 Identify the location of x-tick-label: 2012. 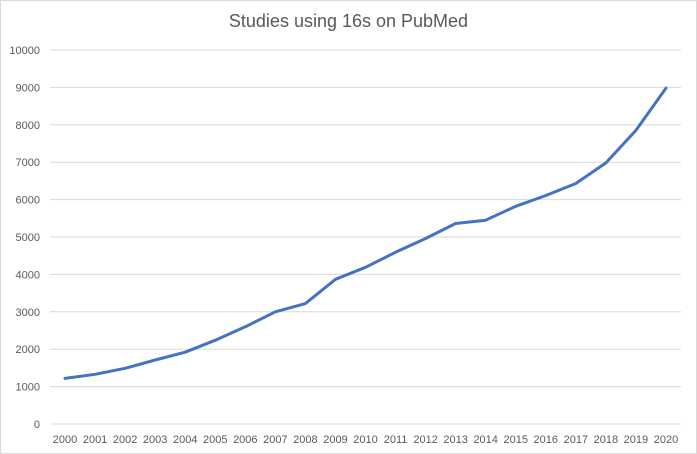
(425, 440).